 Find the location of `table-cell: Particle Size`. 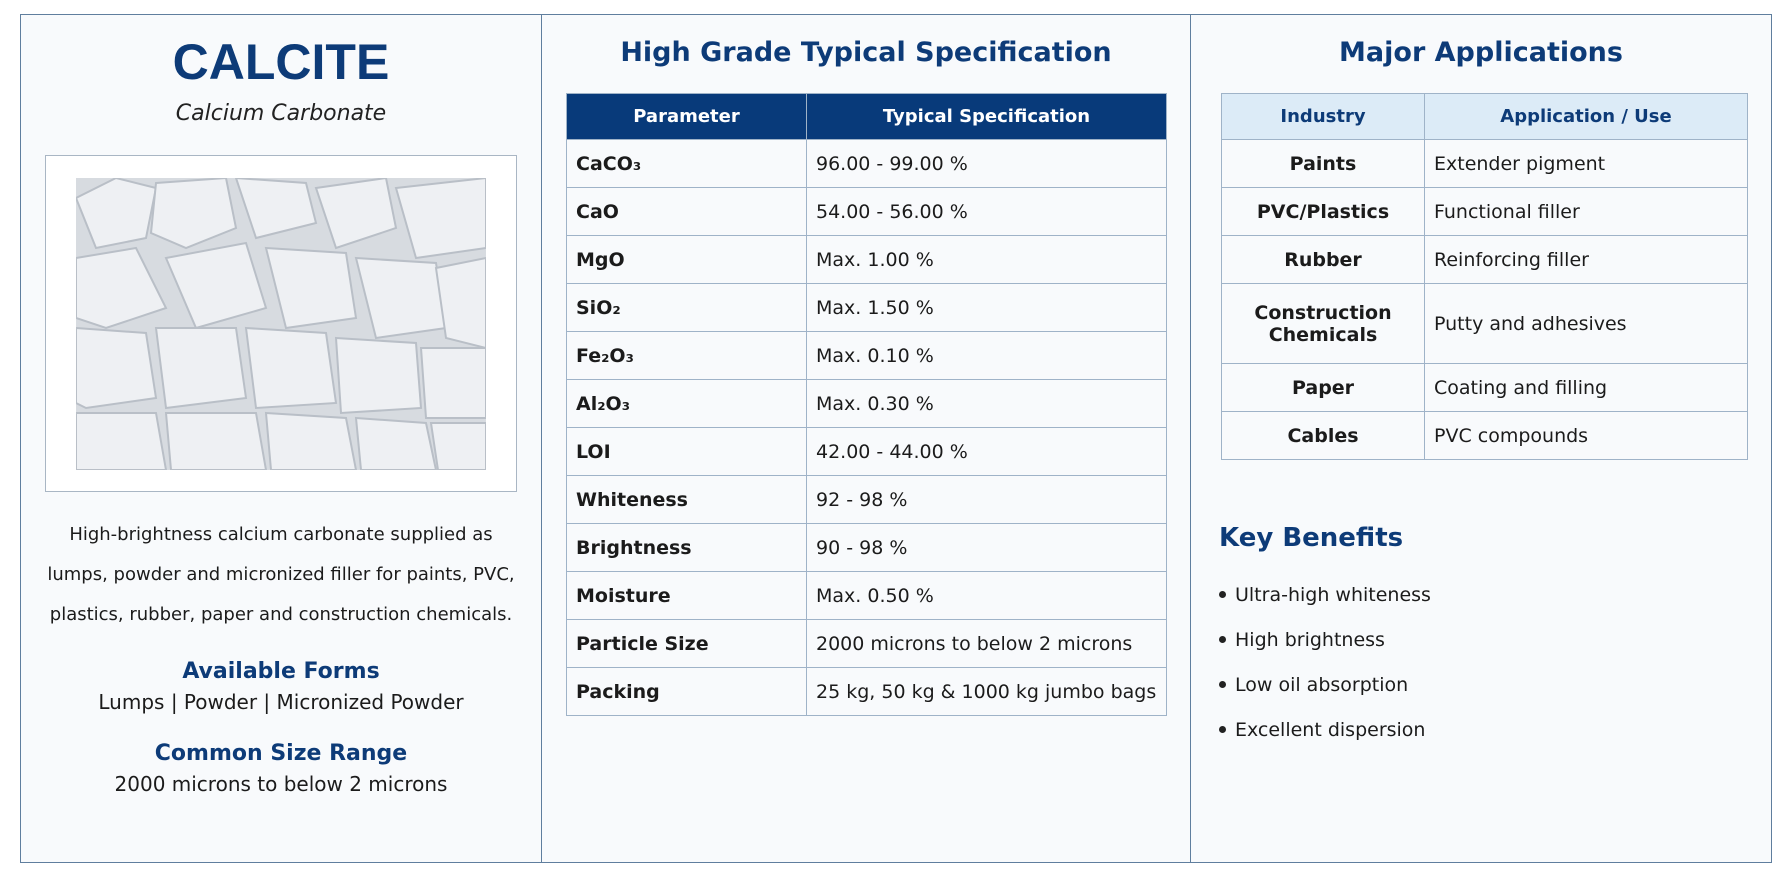

table-cell: Particle Size is located at coordinates (686, 643).